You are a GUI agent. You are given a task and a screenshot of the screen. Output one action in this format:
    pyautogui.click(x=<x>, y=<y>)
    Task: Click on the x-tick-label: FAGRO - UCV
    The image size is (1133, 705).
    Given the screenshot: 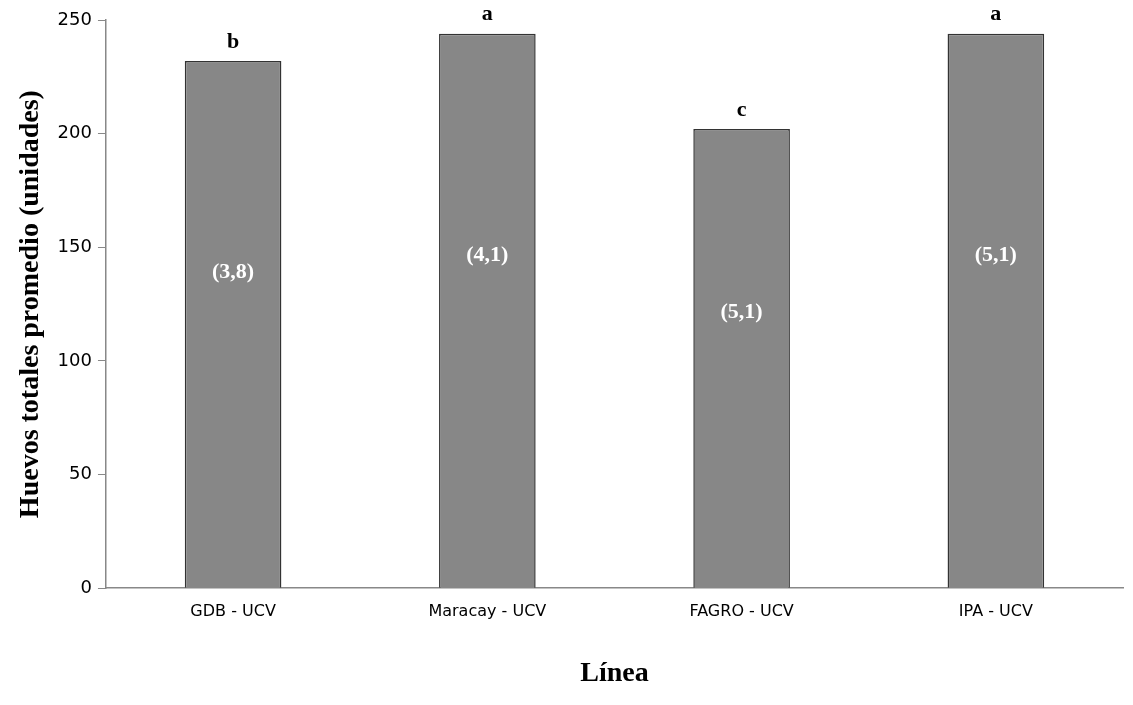 What is the action you would take?
    pyautogui.click(x=741, y=610)
    